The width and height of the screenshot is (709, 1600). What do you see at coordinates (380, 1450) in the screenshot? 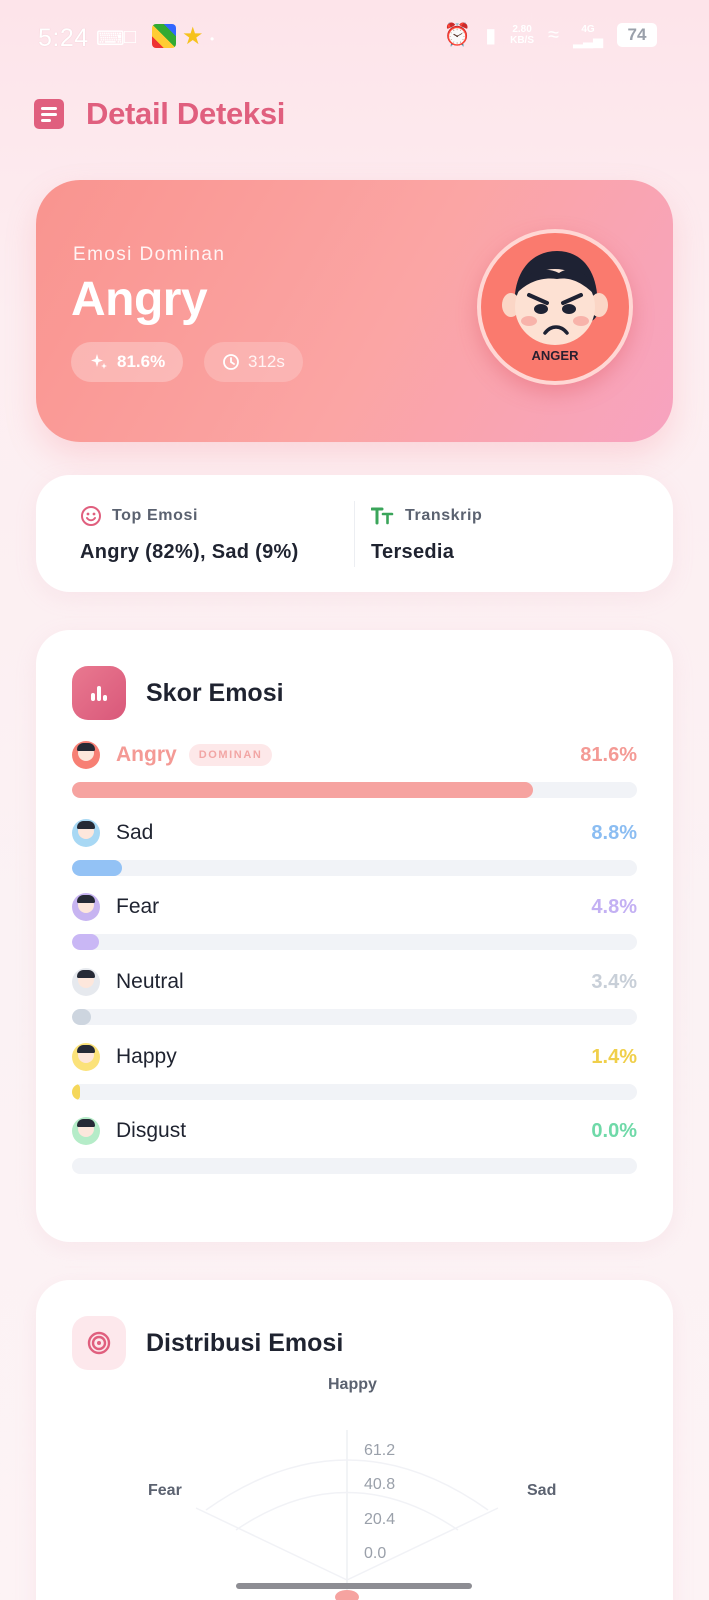
I see `radar-tick: 61.2` at bounding box center [380, 1450].